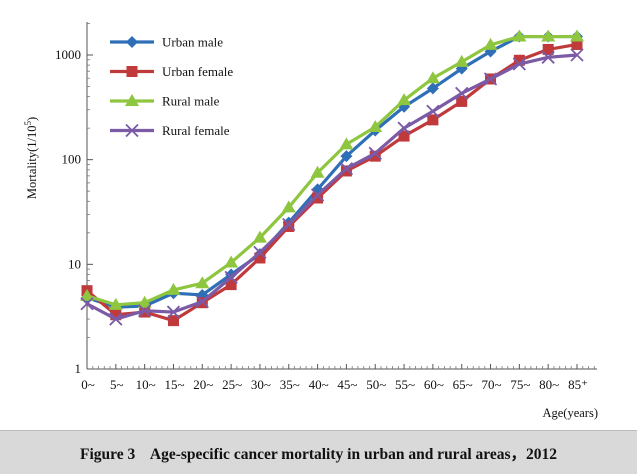  Describe the element at coordinates (434, 384) in the screenshot. I see `x-tick-label: 60~` at that location.